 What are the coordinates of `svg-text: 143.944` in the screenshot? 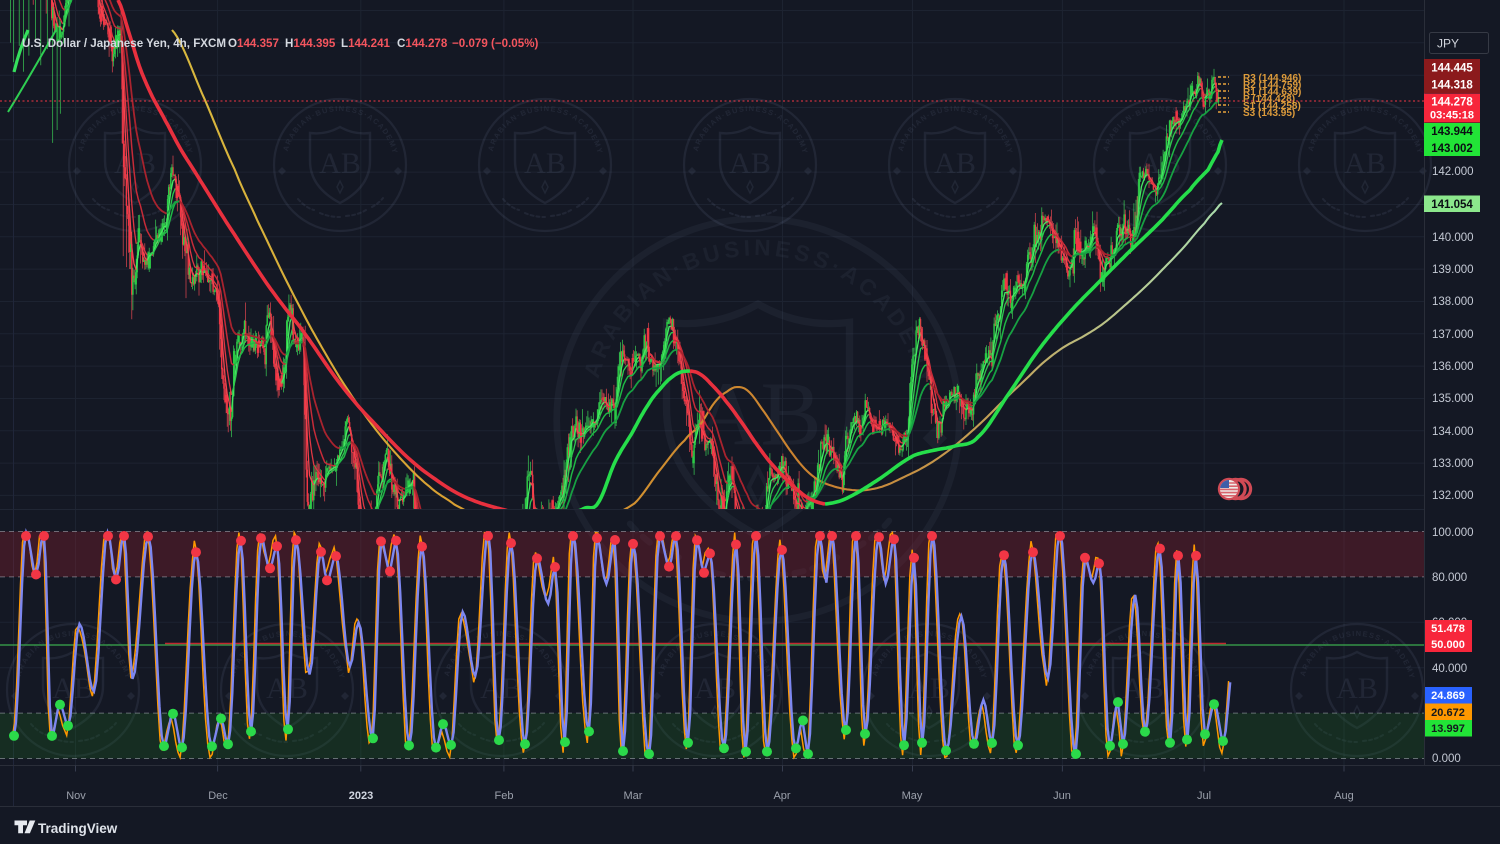 It's located at (1452, 132).